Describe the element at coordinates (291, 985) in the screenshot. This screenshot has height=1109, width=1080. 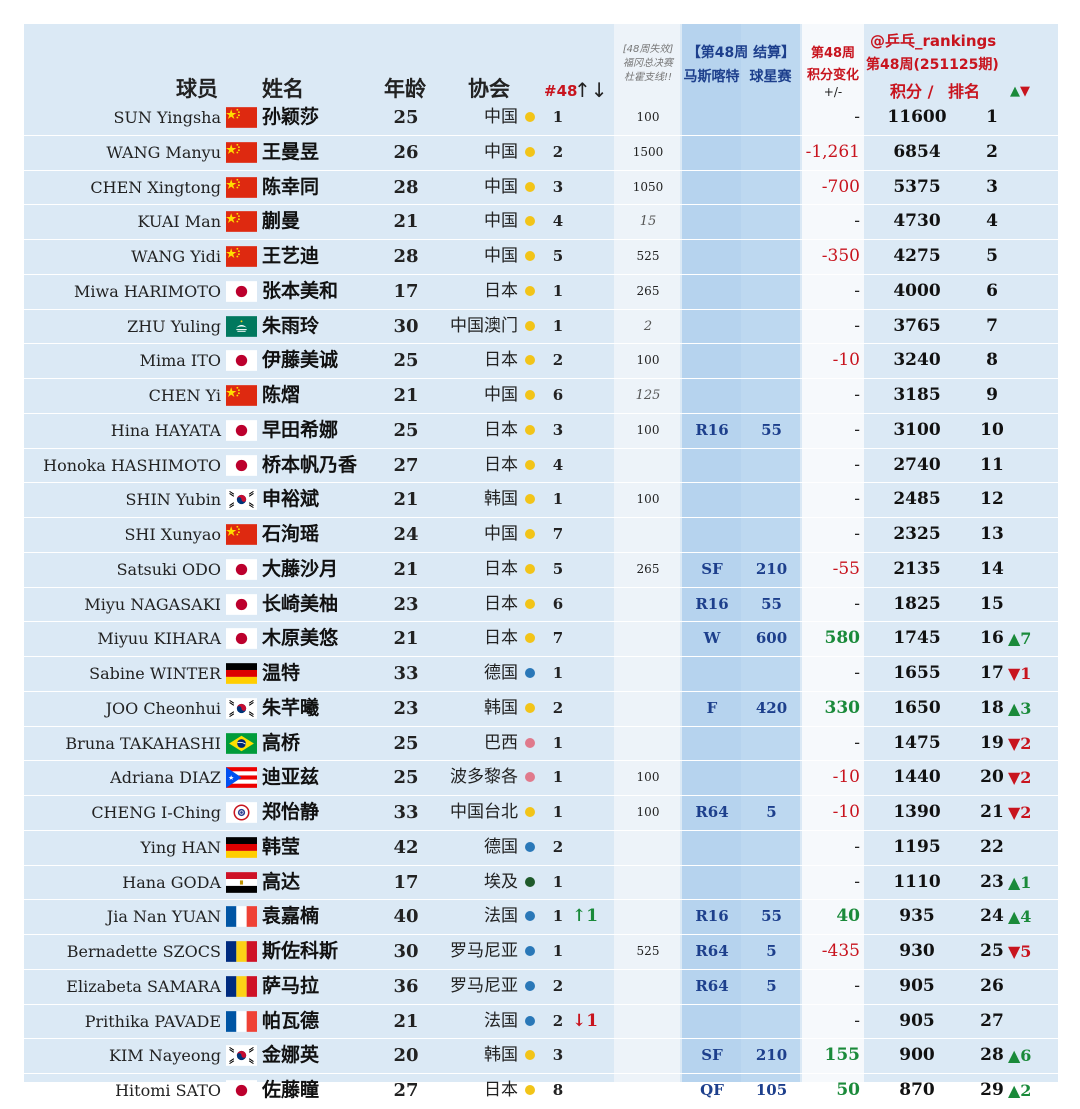
I see `player-chinese-name: 萨马拉` at that location.